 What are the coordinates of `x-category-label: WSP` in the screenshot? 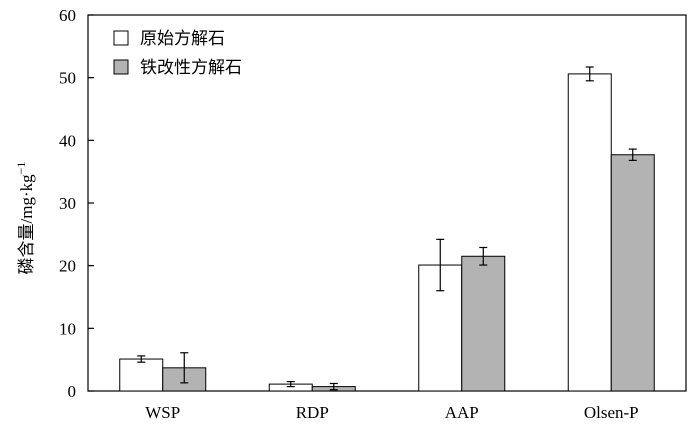 It's located at (162, 412).